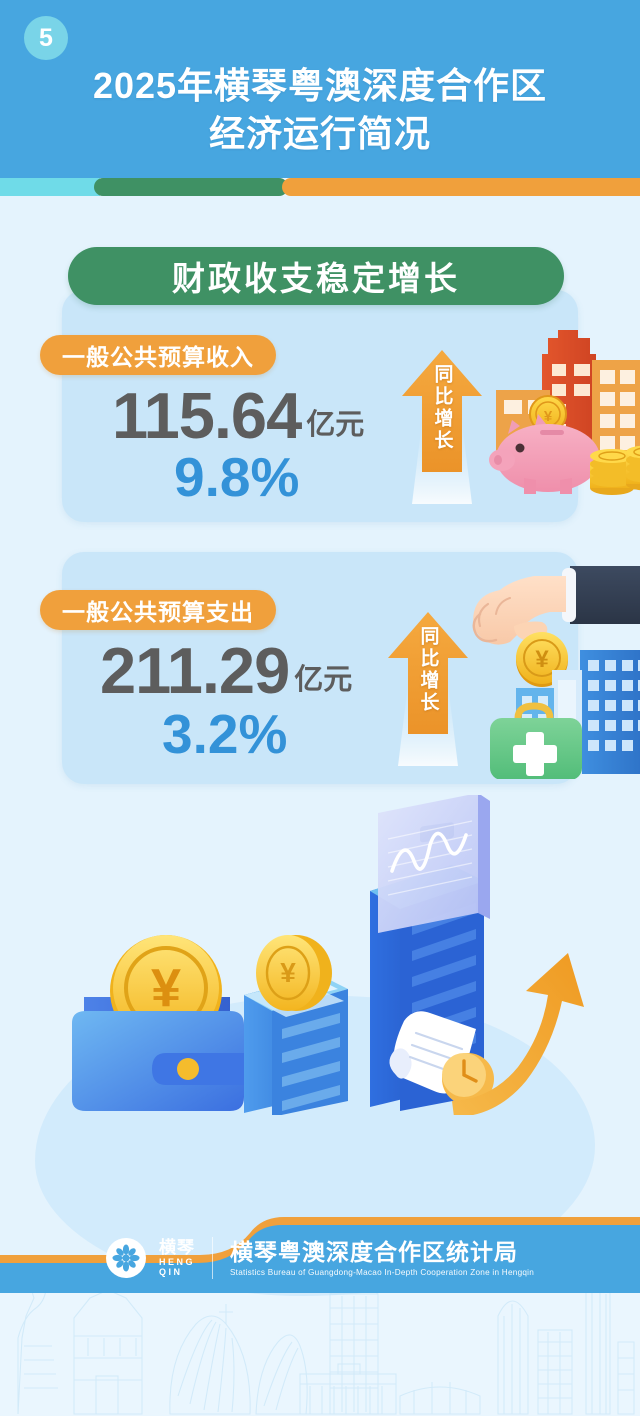 Image resolution: width=640 pixels, height=1416 pixels. What do you see at coordinates (428, 670) in the screenshot?
I see `growth-arrow-label-expenditure: 同比增长` at bounding box center [428, 670].